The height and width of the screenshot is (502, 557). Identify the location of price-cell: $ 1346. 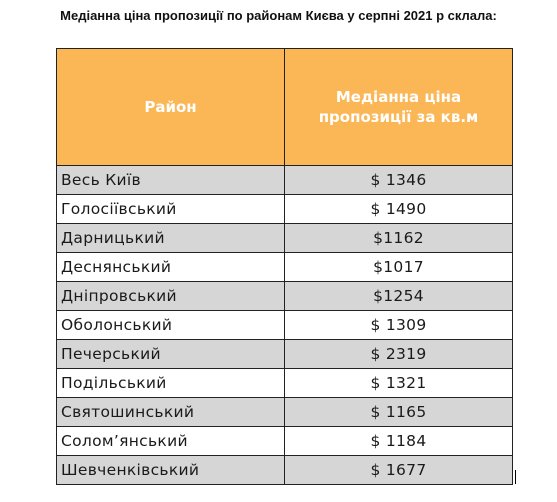
(398, 180).